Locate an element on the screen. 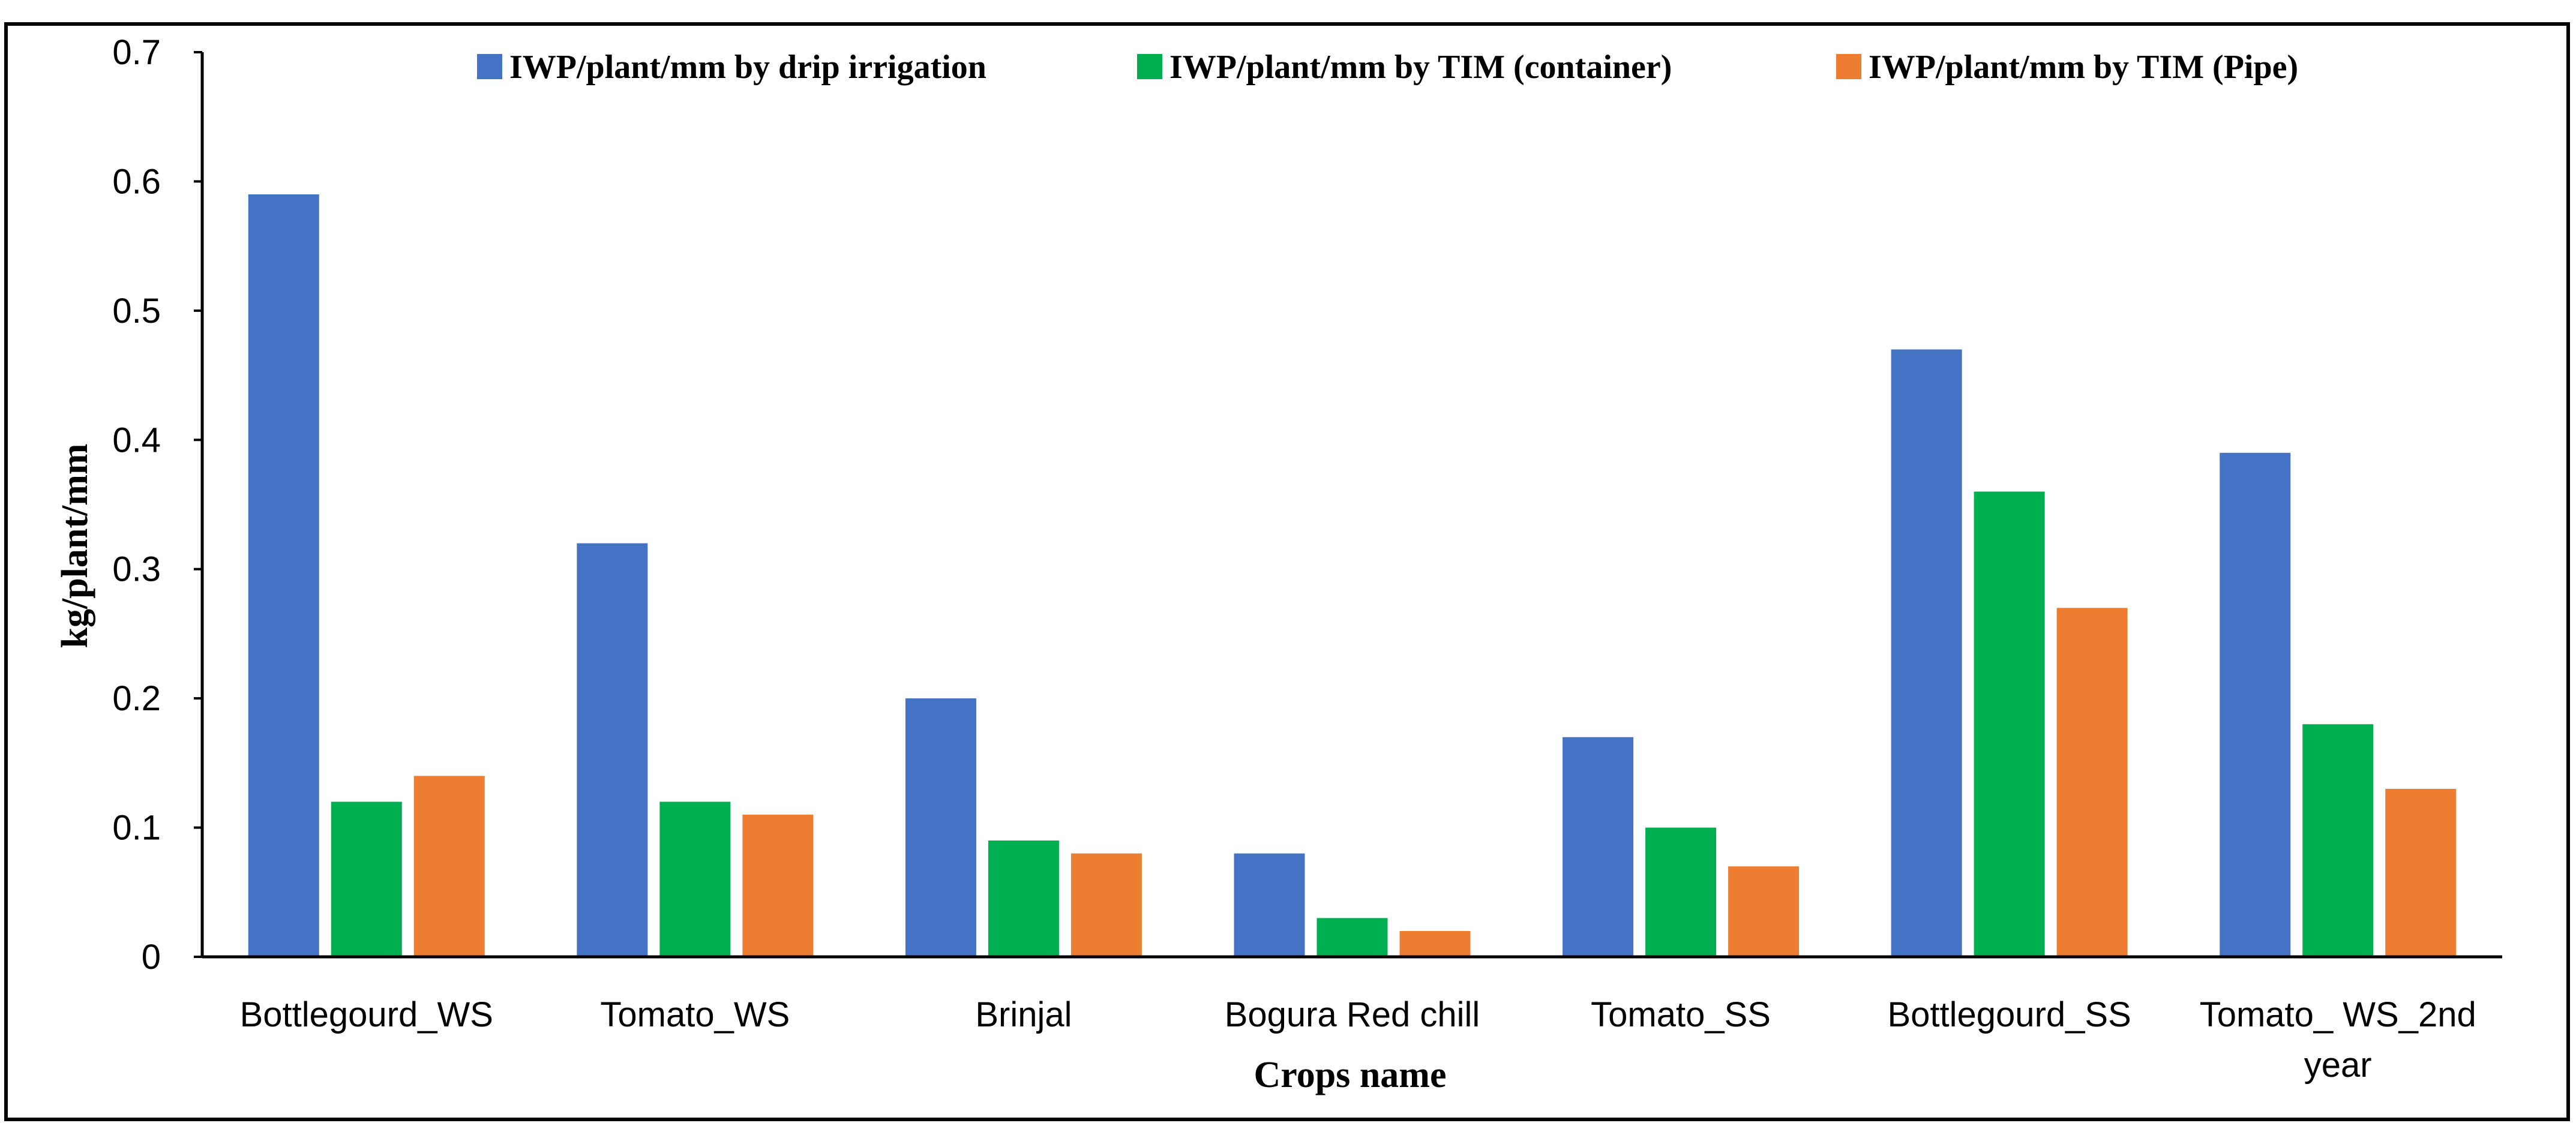 The width and height of the screenshot is (2576, 1129). x-category-label: year is located at coordinates (2338, 1065).